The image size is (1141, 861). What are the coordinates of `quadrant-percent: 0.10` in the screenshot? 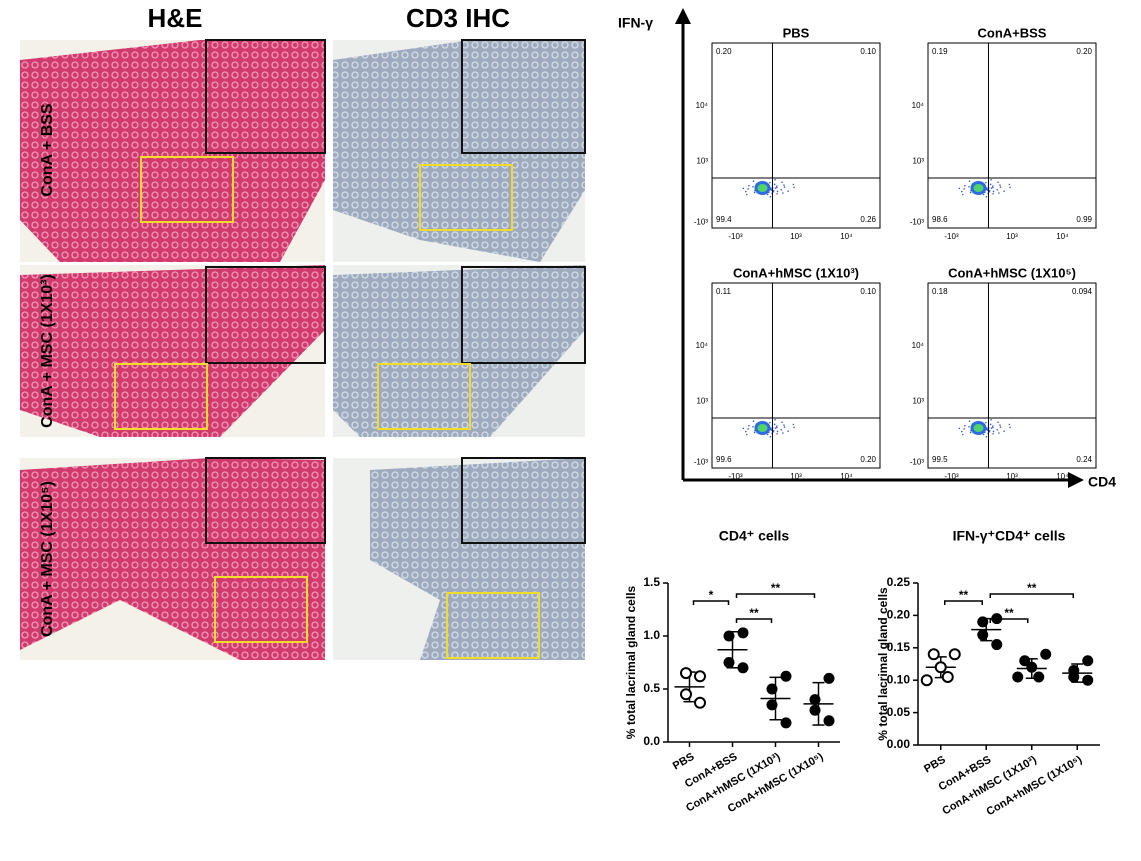 It's located at (868, 291).